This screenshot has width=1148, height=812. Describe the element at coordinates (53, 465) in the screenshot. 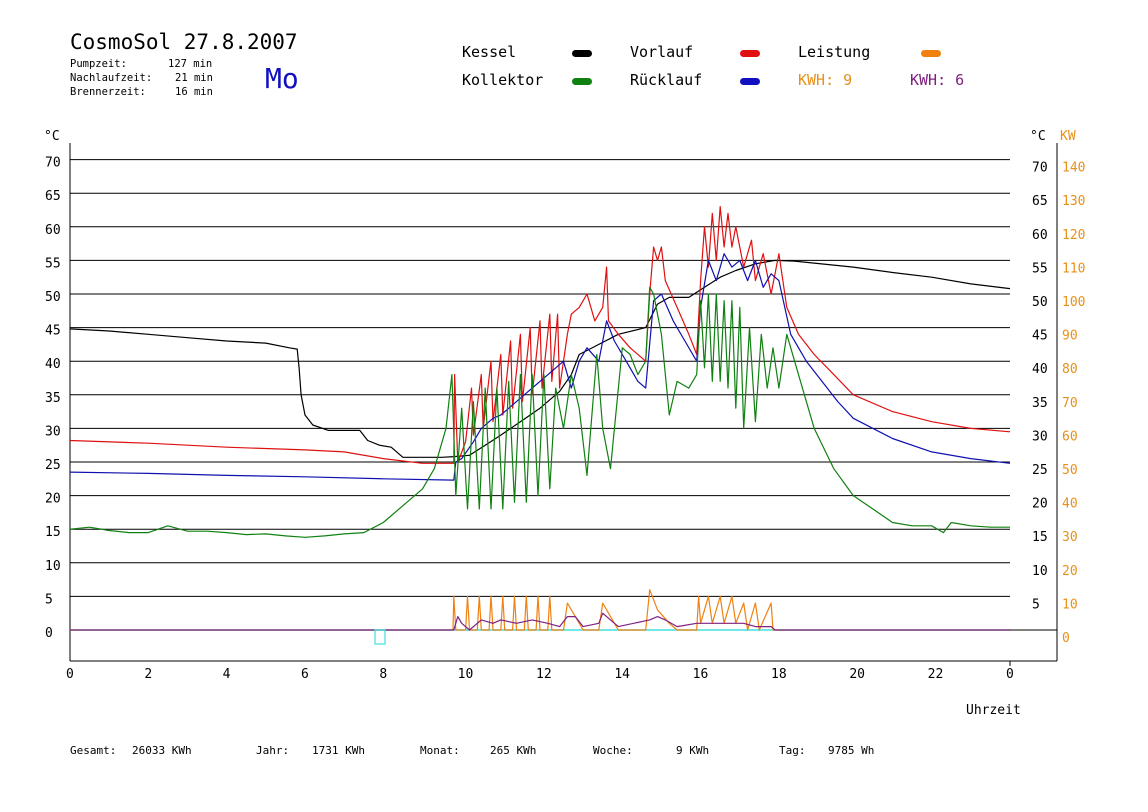

I see `y-tick-left-25: 25` at that location.